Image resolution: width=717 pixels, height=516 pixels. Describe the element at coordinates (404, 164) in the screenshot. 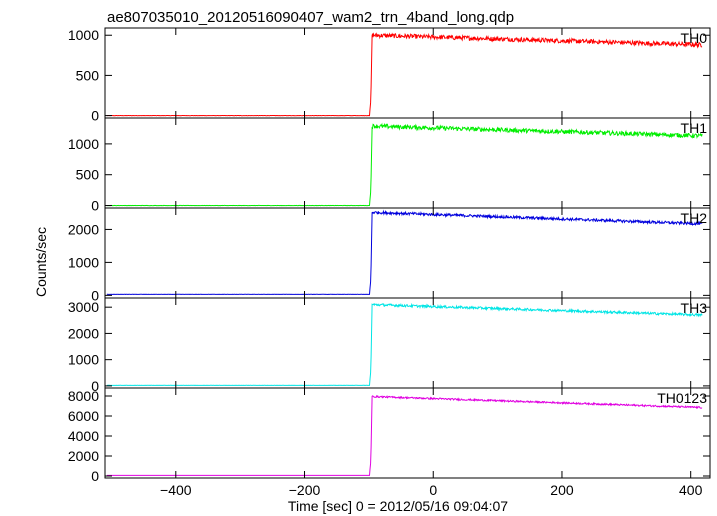

I see `series-line-th1` at that location.